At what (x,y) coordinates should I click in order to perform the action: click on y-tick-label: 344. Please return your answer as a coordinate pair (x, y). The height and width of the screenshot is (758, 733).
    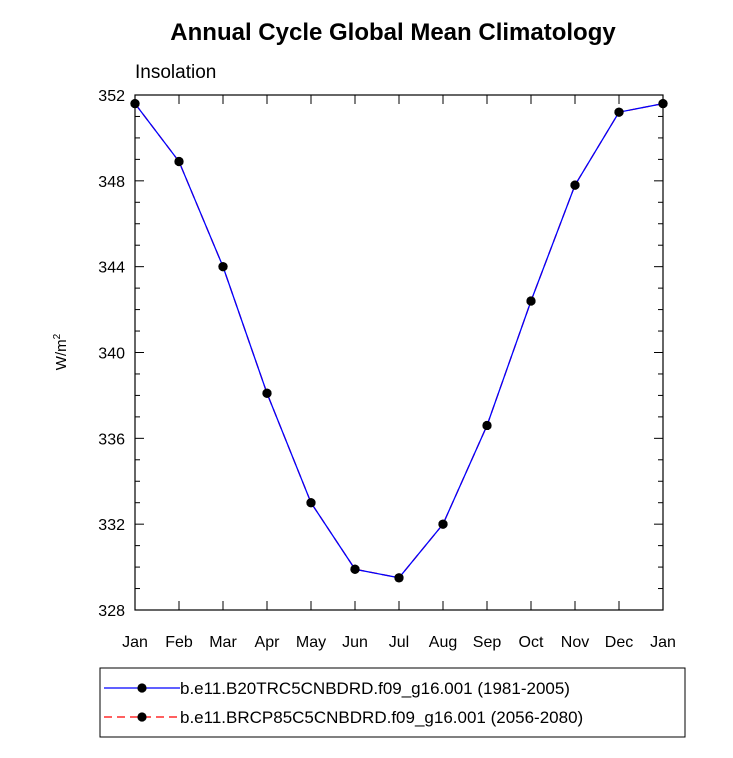
    Looking at the image, I should click on (111, 268).